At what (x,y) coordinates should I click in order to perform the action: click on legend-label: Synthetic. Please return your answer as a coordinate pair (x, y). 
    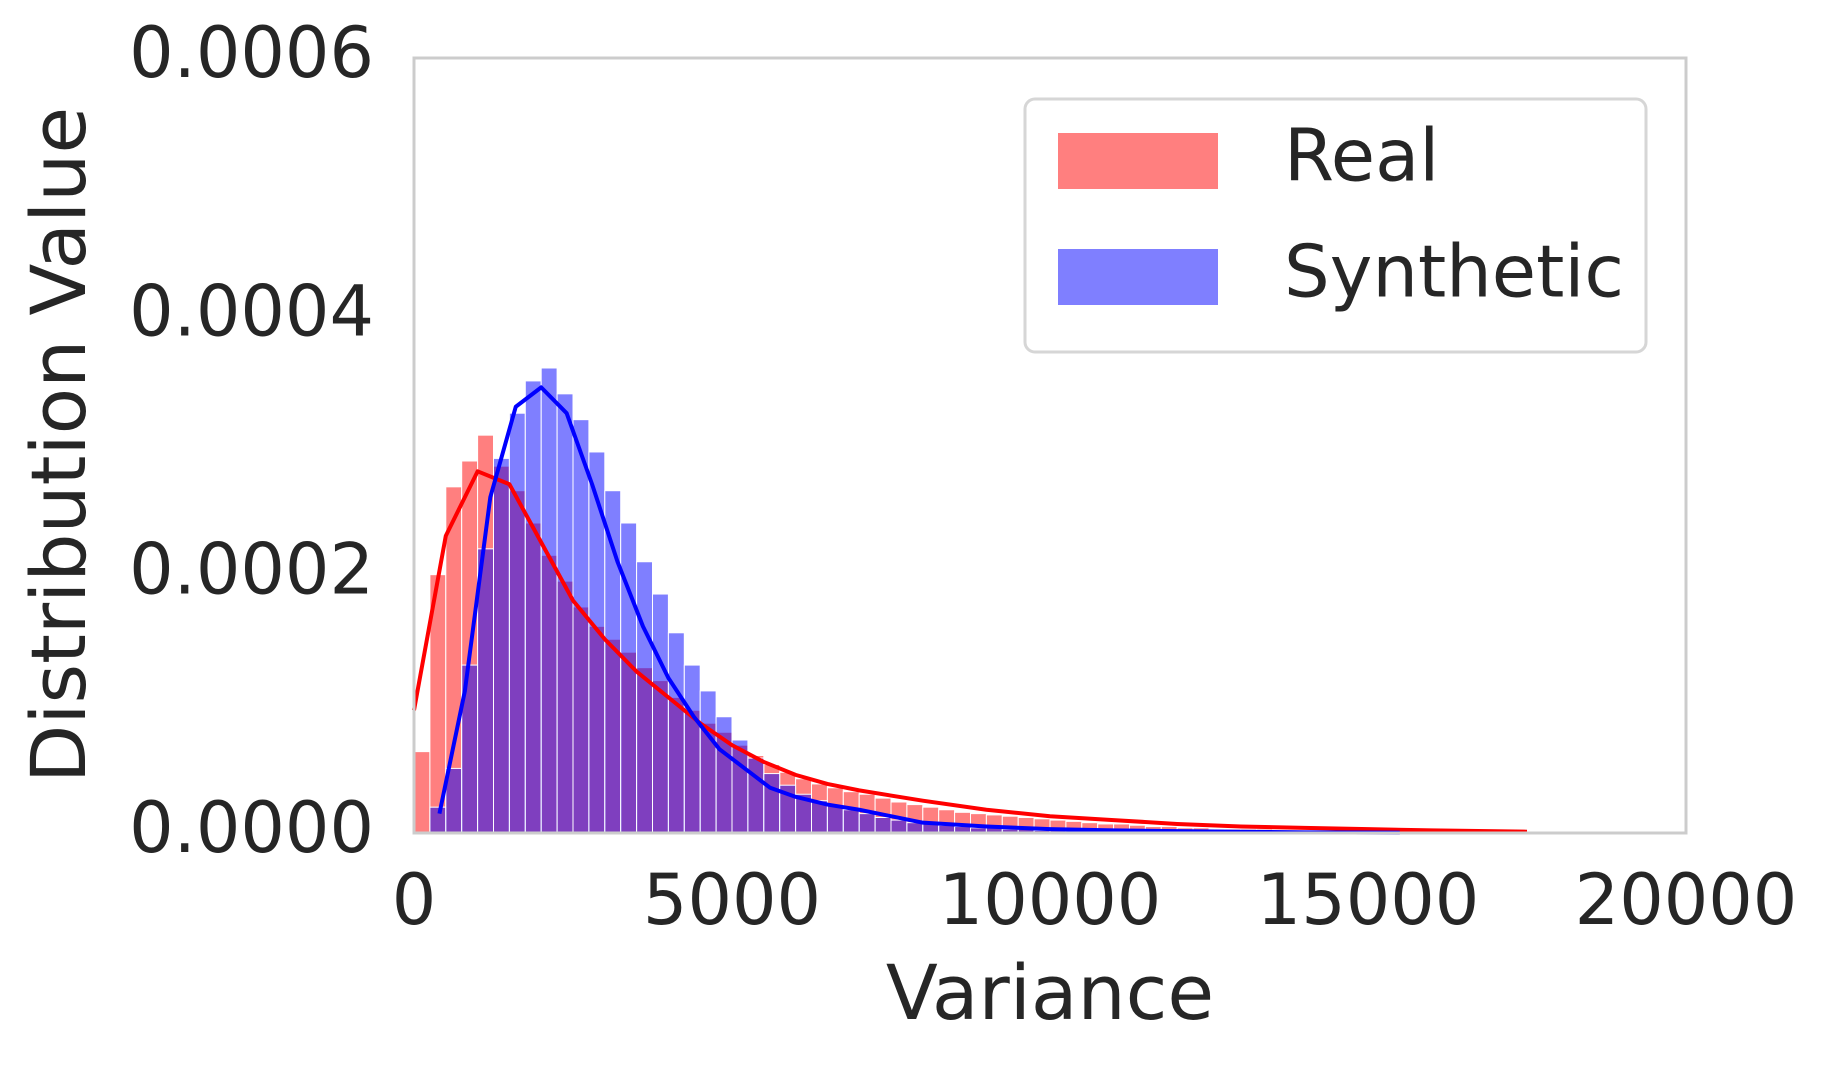
    Looking at the image, I should click on (1454, 272).